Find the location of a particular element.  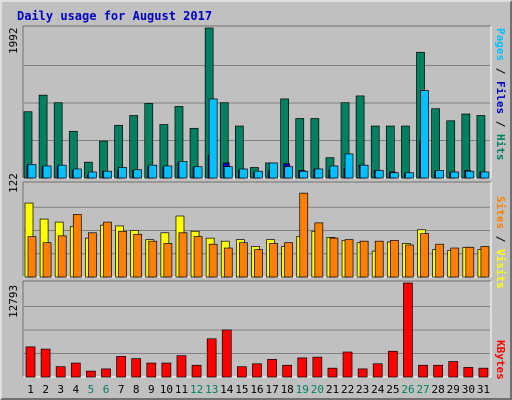

day-label: 31 is located at coordinates (483, 389).